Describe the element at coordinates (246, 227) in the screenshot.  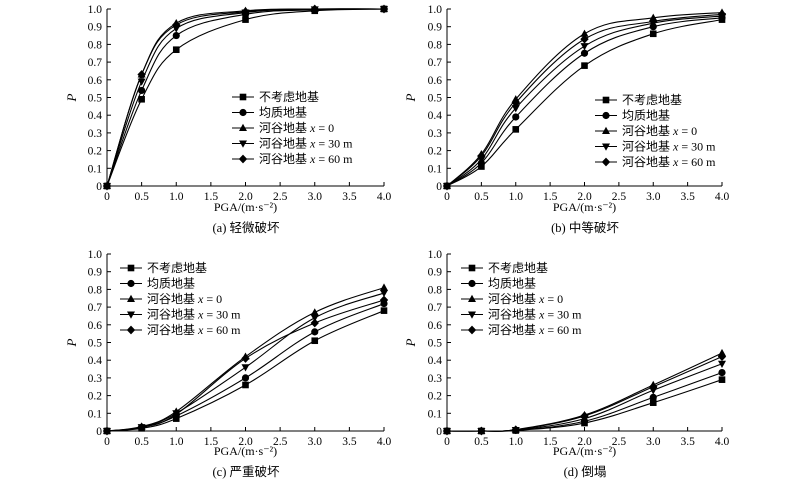
I see `panel-caption: (a) 轻微破坏` at that location.